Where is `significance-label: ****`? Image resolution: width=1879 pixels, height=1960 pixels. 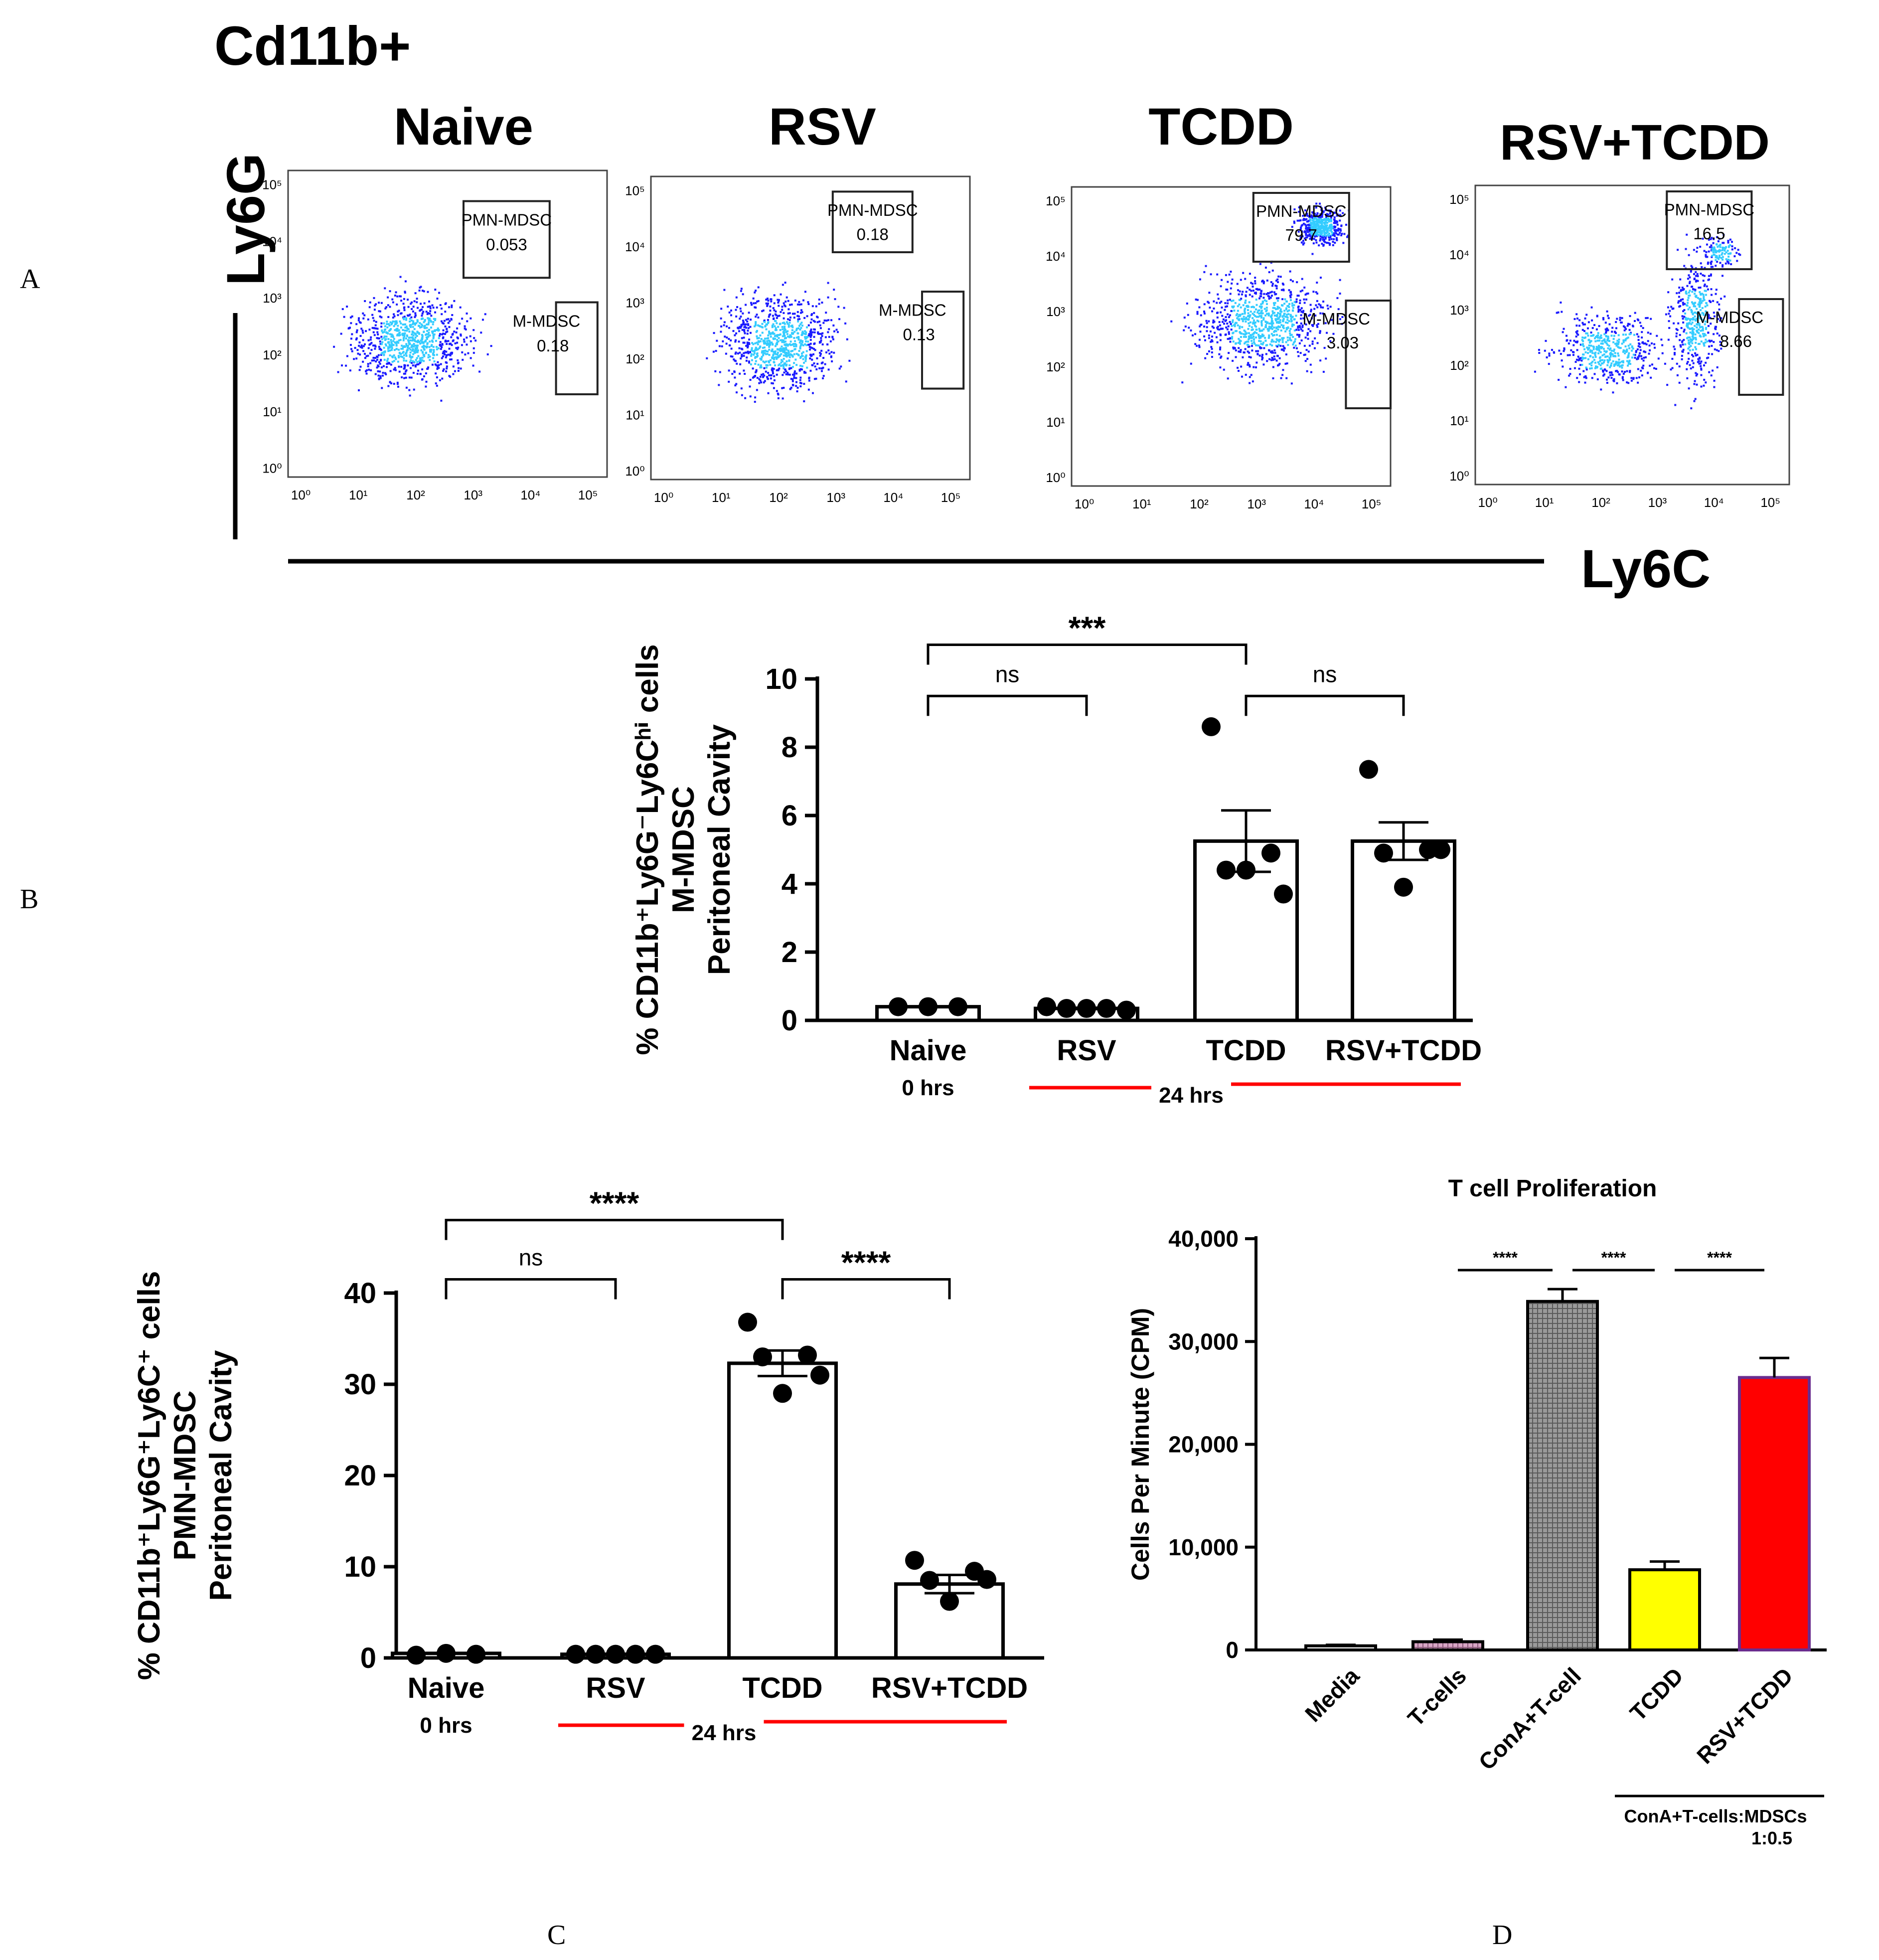
significance-label: **** is located at coordinates (614, 1203).